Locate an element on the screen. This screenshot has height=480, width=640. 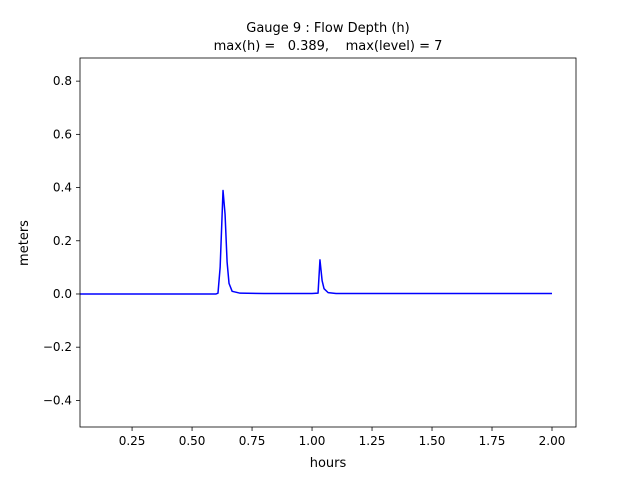
x-tick-label: 0.25 is located at coordinates (132, 441).